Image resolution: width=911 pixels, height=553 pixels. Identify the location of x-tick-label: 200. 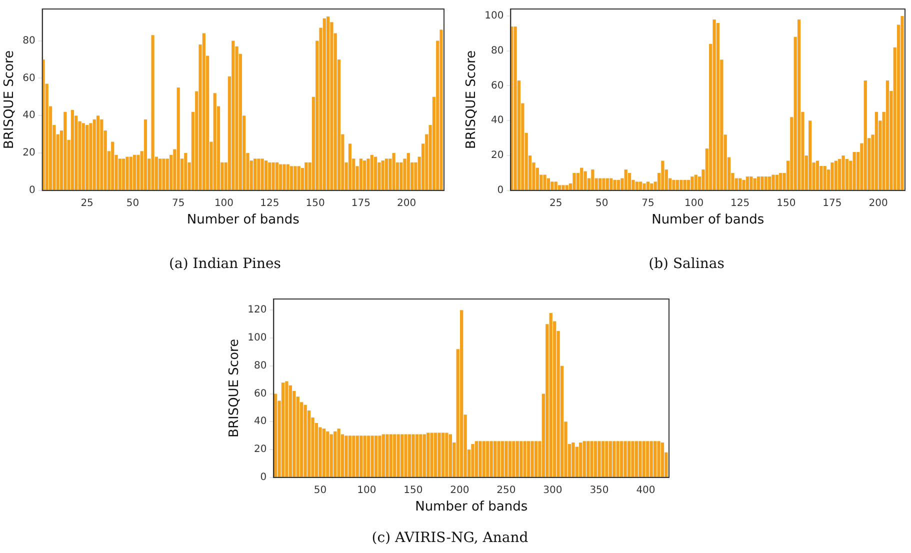
(406, 203).